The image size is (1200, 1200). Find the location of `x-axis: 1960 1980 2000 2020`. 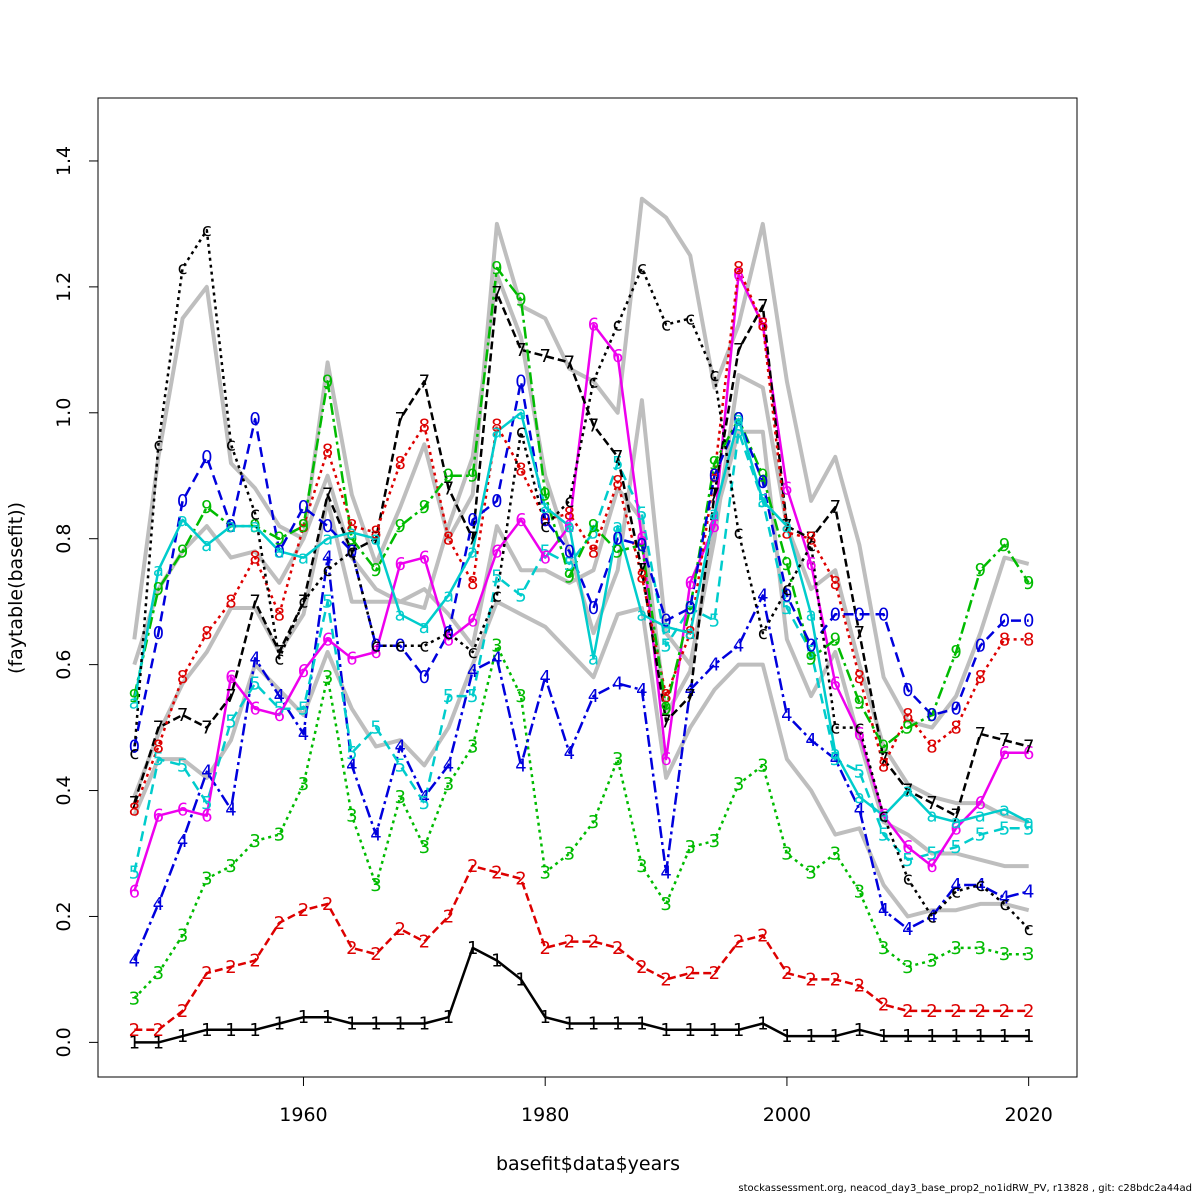

x-axis: 1960 1980 2000 2020 is located at coordinates (666, 1101).